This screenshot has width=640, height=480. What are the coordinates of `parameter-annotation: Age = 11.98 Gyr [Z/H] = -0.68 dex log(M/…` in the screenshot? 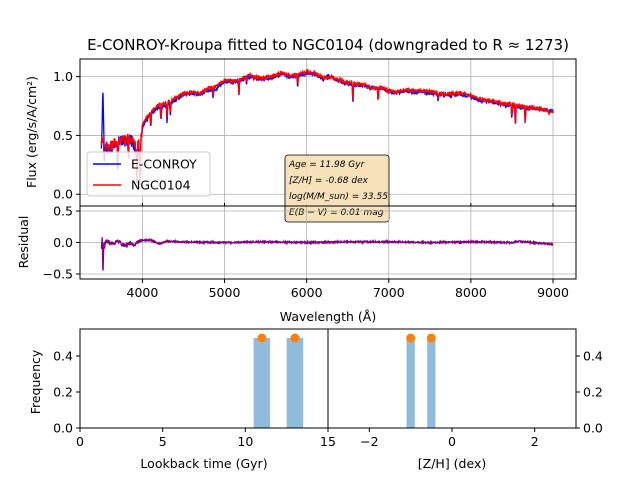 It's located at (337, 188).